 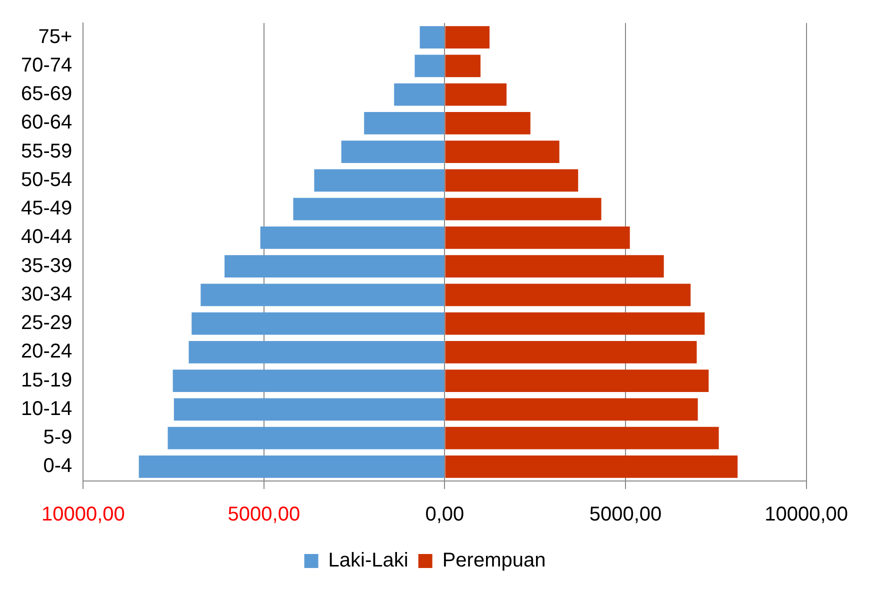 I want to click on y-tick-label: 20-24, so click(x=46, y=351).